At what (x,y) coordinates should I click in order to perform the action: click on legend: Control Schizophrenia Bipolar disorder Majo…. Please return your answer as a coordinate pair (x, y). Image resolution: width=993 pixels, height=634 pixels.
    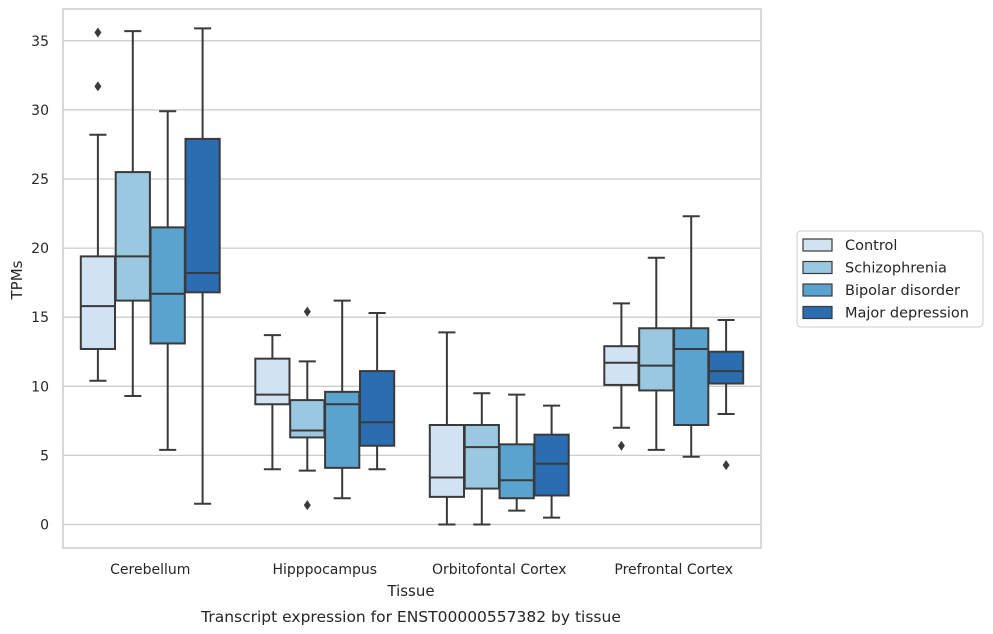
    Looking at the image, I should click on (890, 279).